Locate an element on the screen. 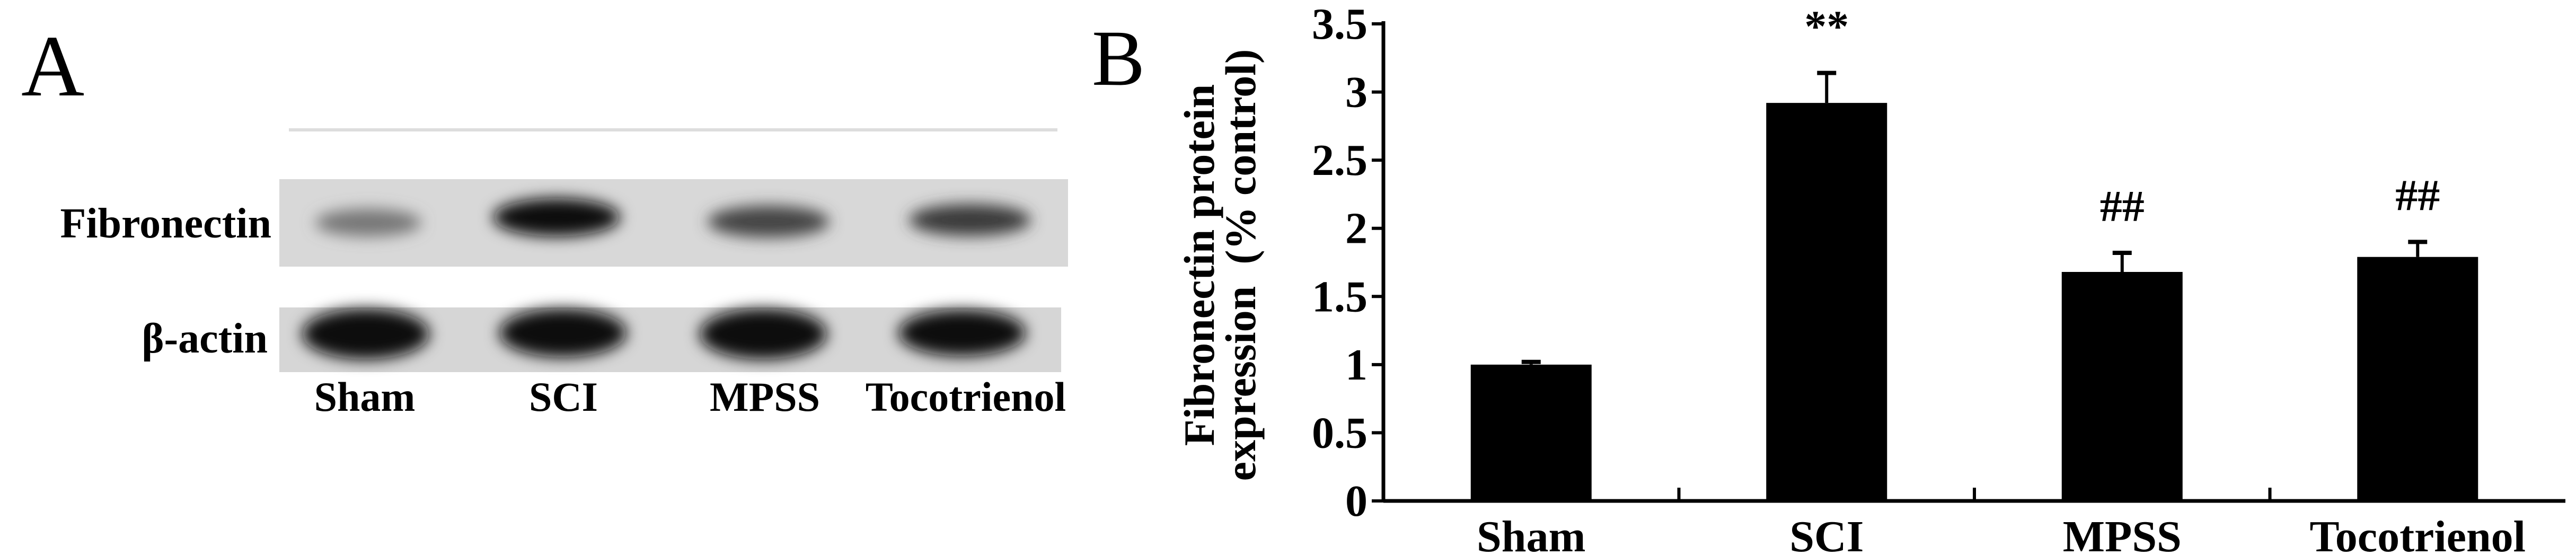  lane-label-sci: SCI is located at coordinates (563, 397).